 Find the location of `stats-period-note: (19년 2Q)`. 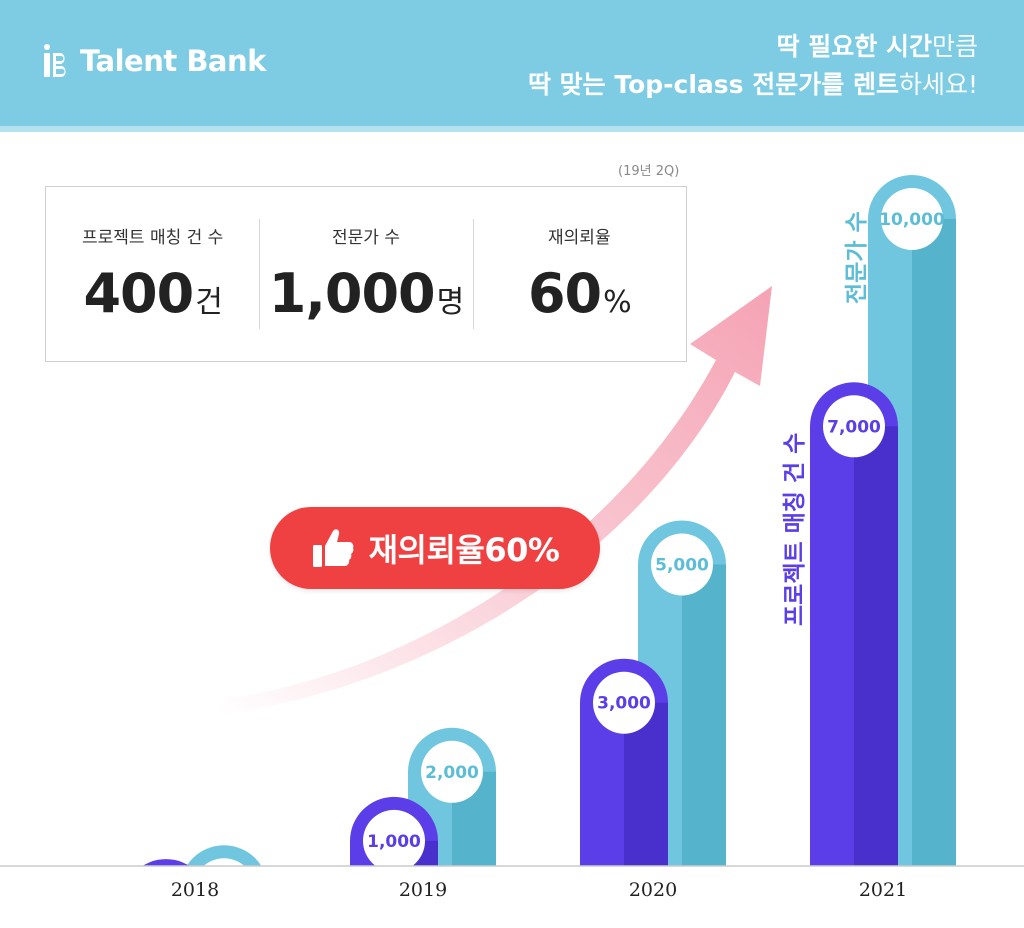

stats-period-note: (19년 2Q) is located at coordinates (649, 171).